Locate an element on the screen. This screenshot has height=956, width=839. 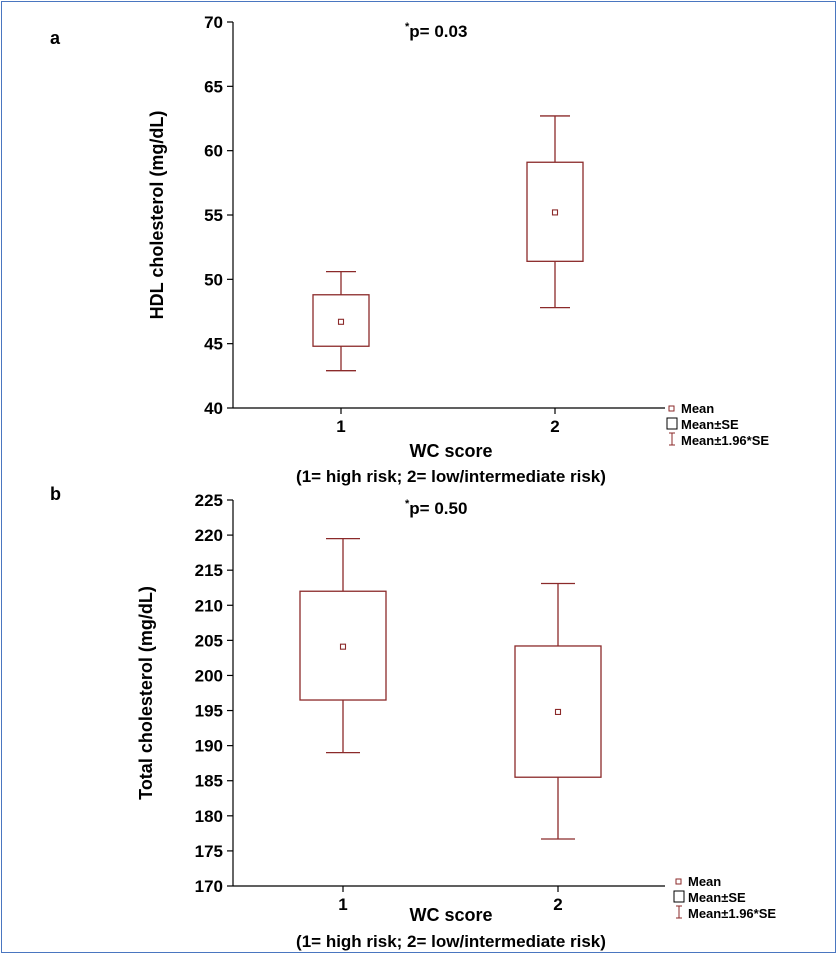
panel-a-x-tick-label: 2 is located at coordinates (554, 426).